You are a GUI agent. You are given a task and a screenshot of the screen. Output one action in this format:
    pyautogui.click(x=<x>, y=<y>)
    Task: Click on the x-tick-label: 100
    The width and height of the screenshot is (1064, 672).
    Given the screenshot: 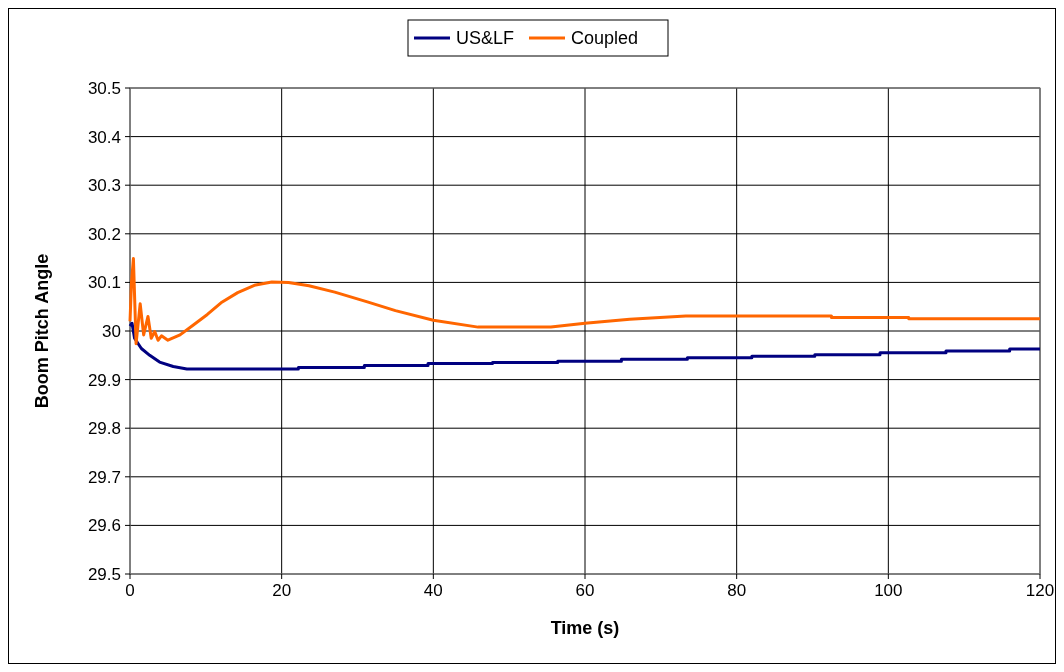 What is the action you would take?
    pyautogui.click(x=888, y=590)
    